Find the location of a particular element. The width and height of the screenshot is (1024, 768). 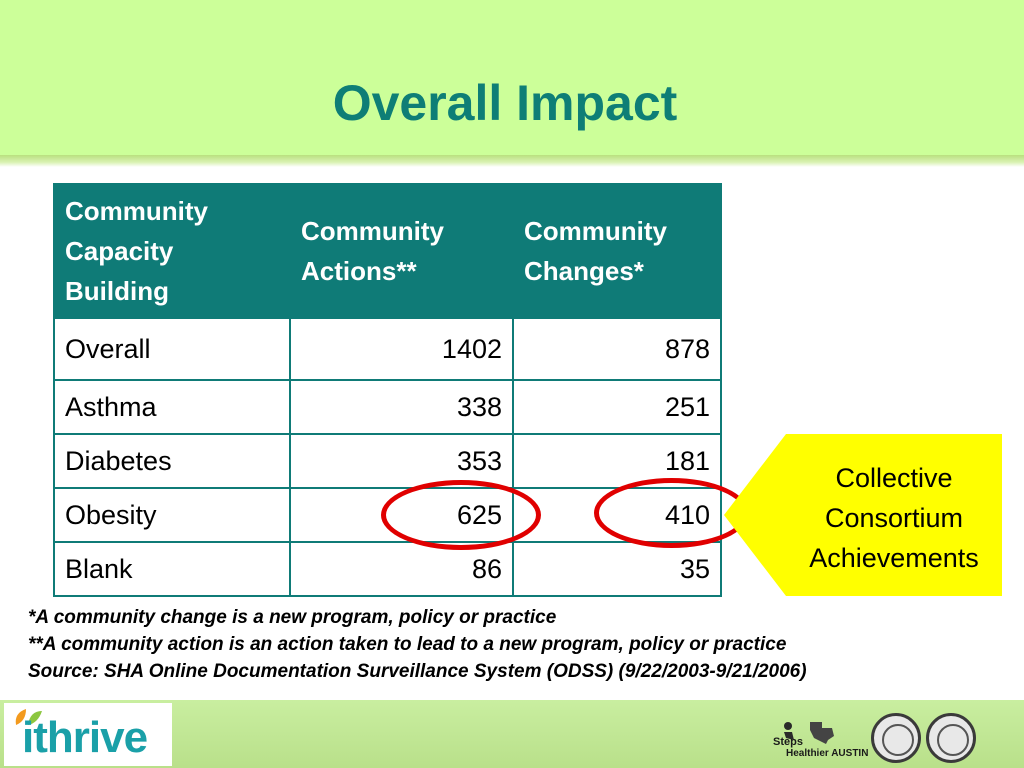

header-divider is located at coordinates (512, 161).